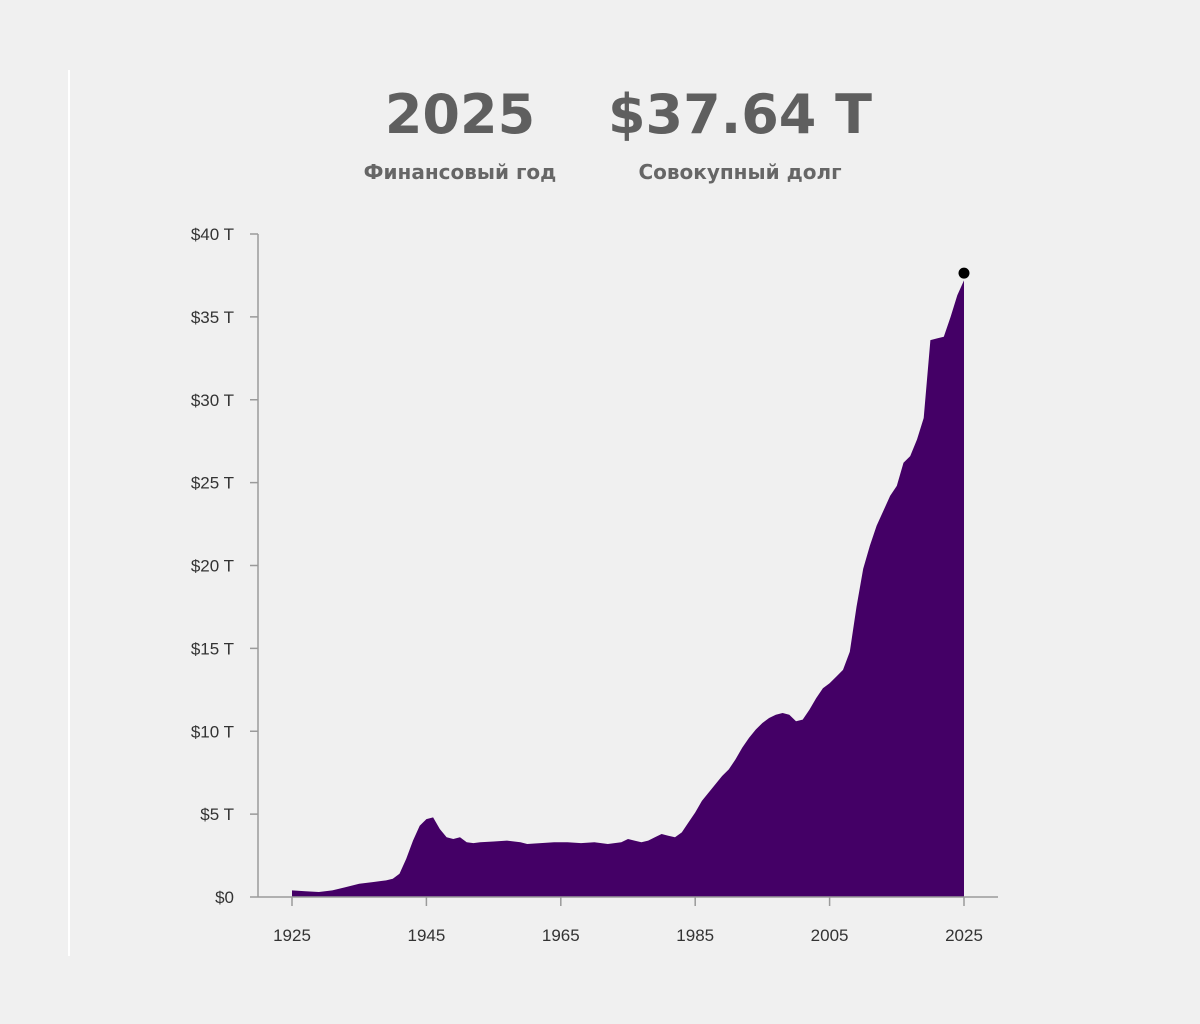 This screenshot has width=1200, height=1024. Describe the element at coordinates (964, 273) in the screenshot. I see `current-value-marker` at that location.